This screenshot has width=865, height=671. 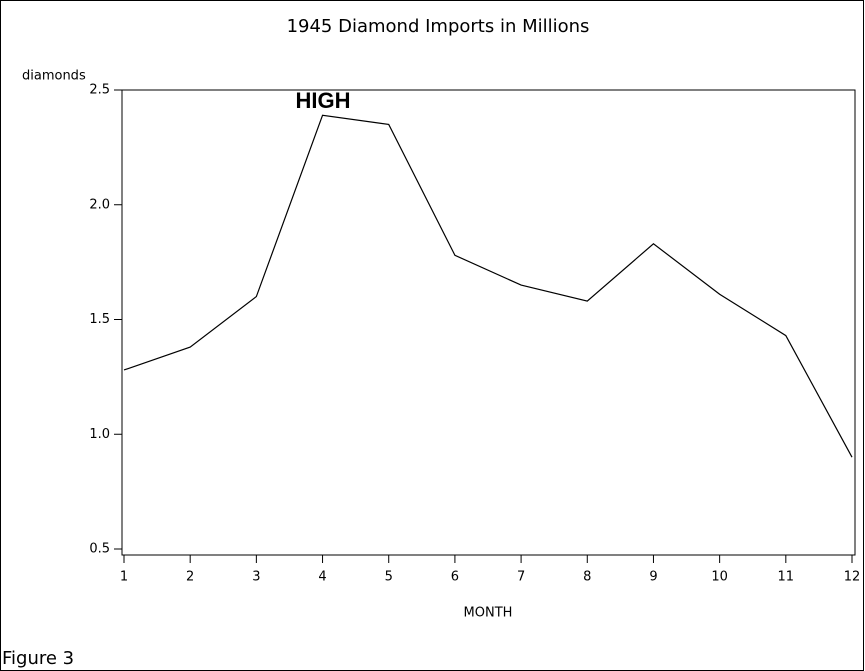 What do you see at coordinates (322, 577) in the screenshot?
I see `x-tick-label: 4` at bounding box center [322, 577].